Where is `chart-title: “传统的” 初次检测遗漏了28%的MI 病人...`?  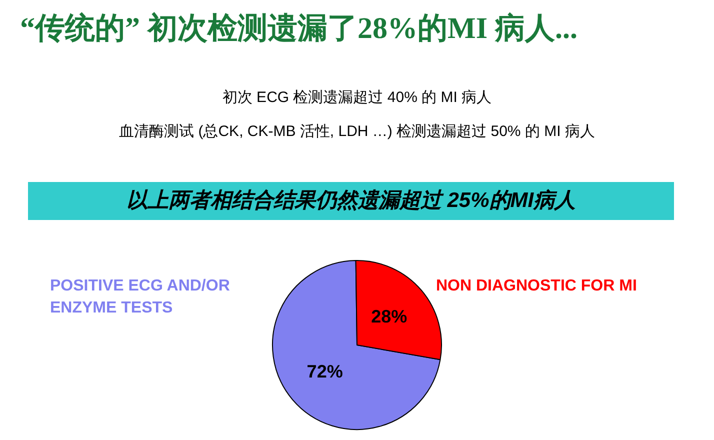
chart-title: “传统的” 初次检测遗漏了28%的MI 病人... is located at coordinates (299, 29).